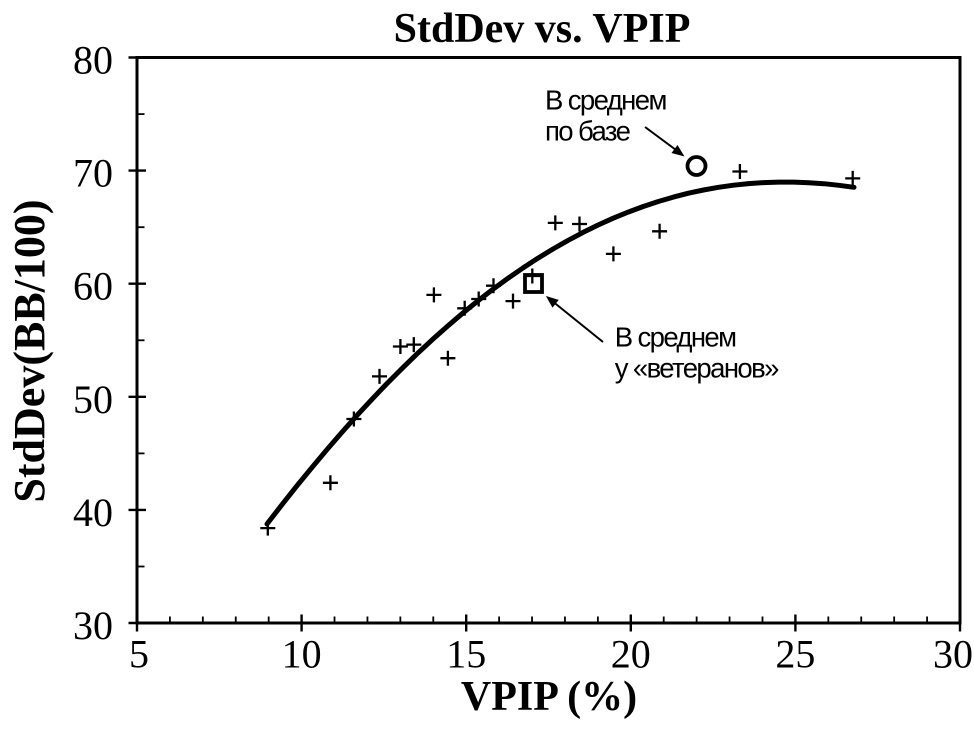 This screenshot has height=729, width=974. What do you see at coordinates (93, 512) in the screenshot?
I see `svg-text: 40` at bounding box center [93, 512].